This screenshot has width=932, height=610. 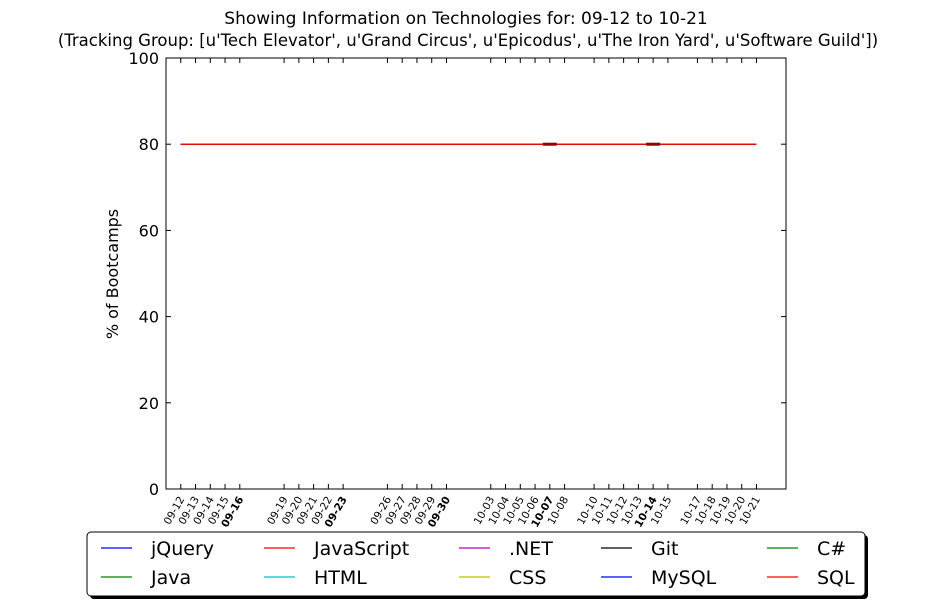 I want to click on y-tick-label: 0, so click(x=154, y=489).